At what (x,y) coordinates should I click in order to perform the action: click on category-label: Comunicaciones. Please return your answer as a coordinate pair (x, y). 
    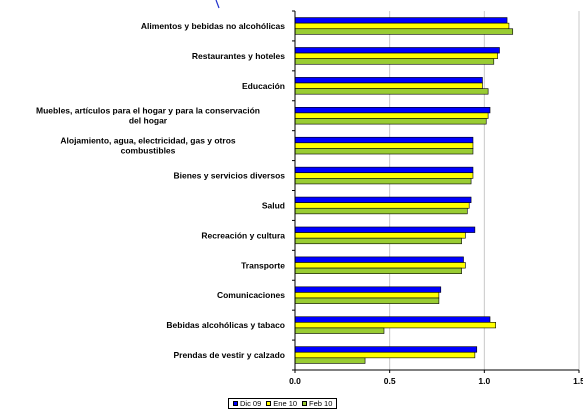
    Looking at the image, I should click on (251, 295).